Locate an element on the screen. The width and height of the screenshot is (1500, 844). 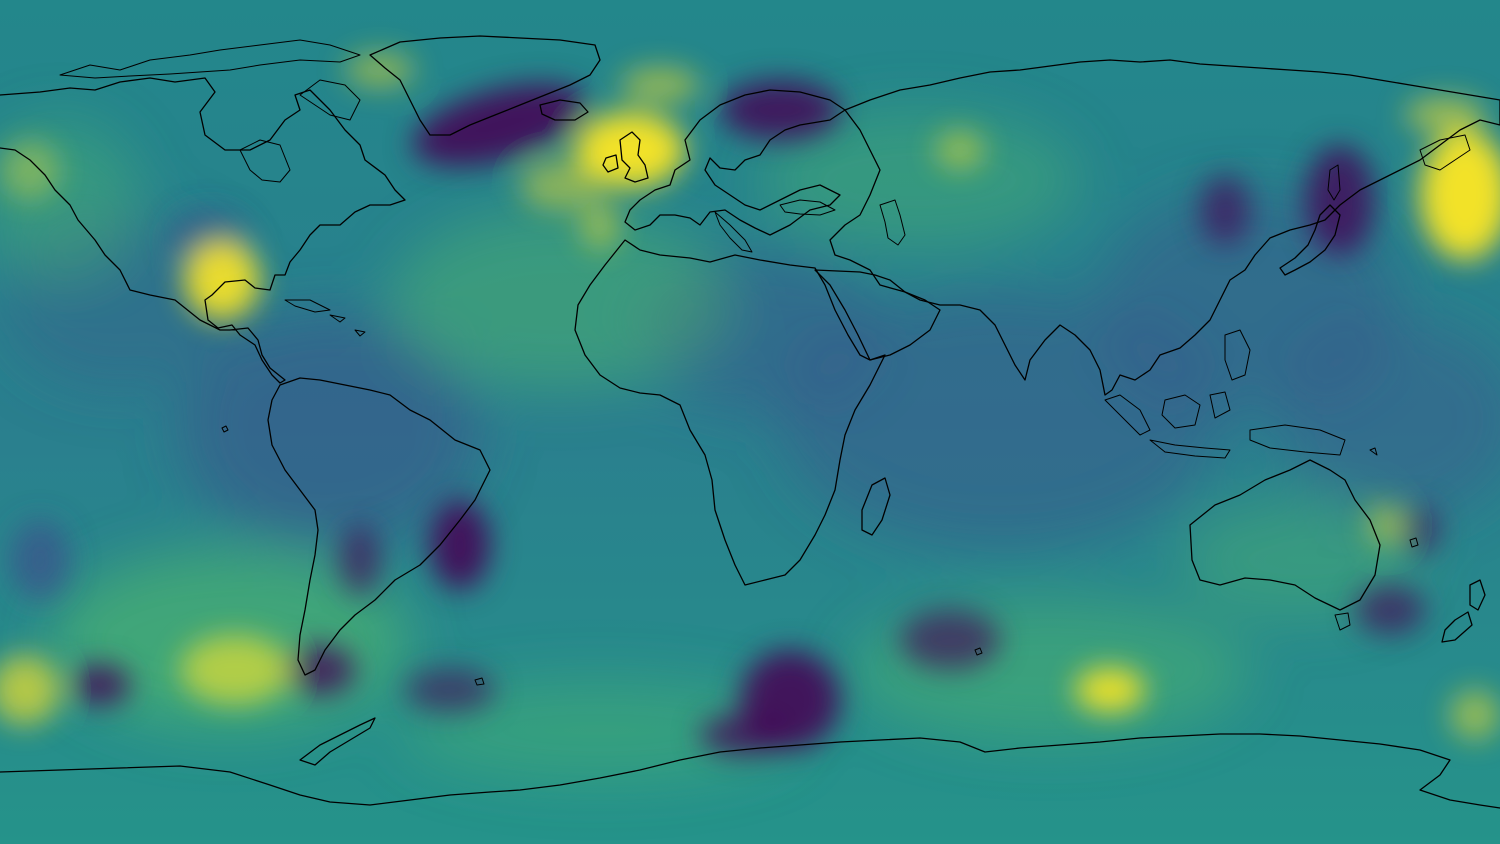
hudson-bay-coastline is located at coordinates (265, 161).